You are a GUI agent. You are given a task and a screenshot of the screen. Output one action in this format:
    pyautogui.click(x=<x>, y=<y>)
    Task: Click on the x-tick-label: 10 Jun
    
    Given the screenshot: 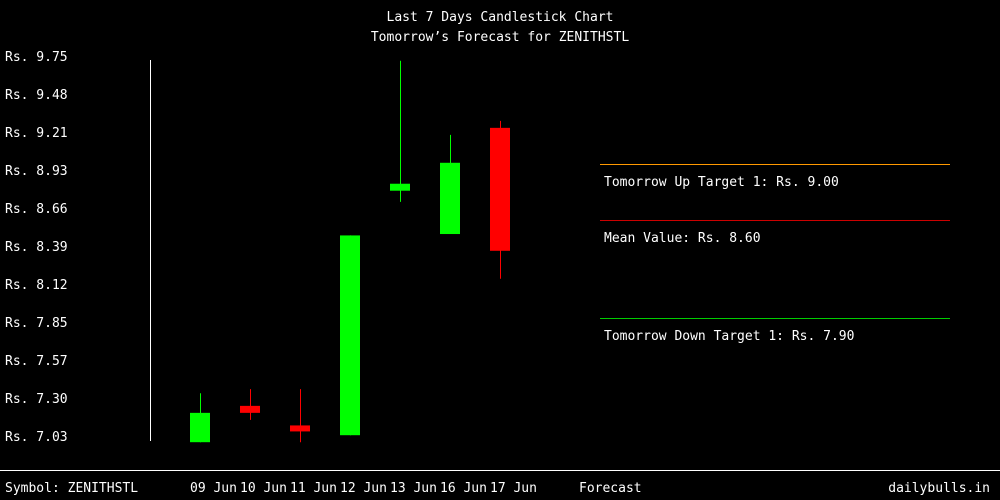 What is the action you would take?
    pyautogui.click(x=263, y=488)
    